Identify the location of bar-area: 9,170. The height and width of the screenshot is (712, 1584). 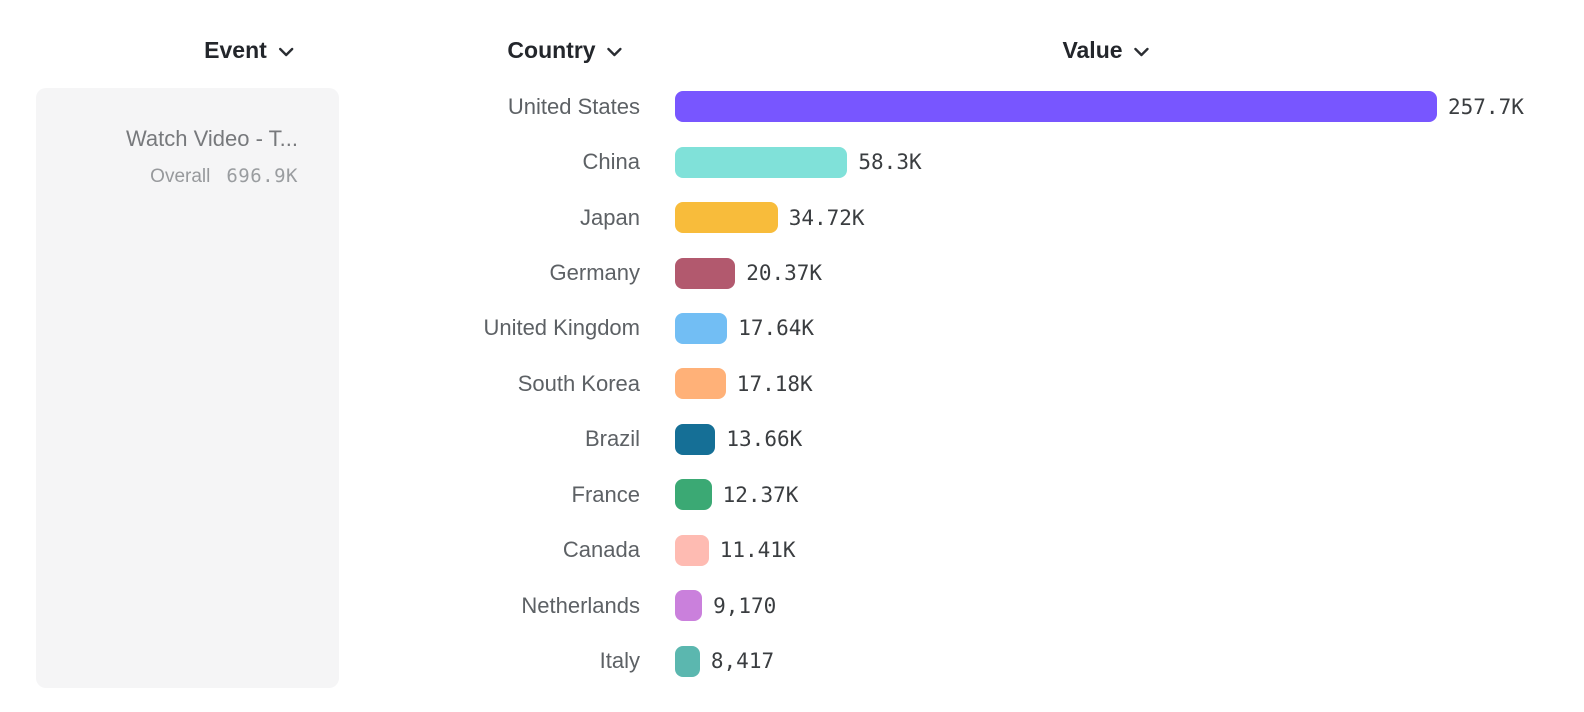
(1129, 606).